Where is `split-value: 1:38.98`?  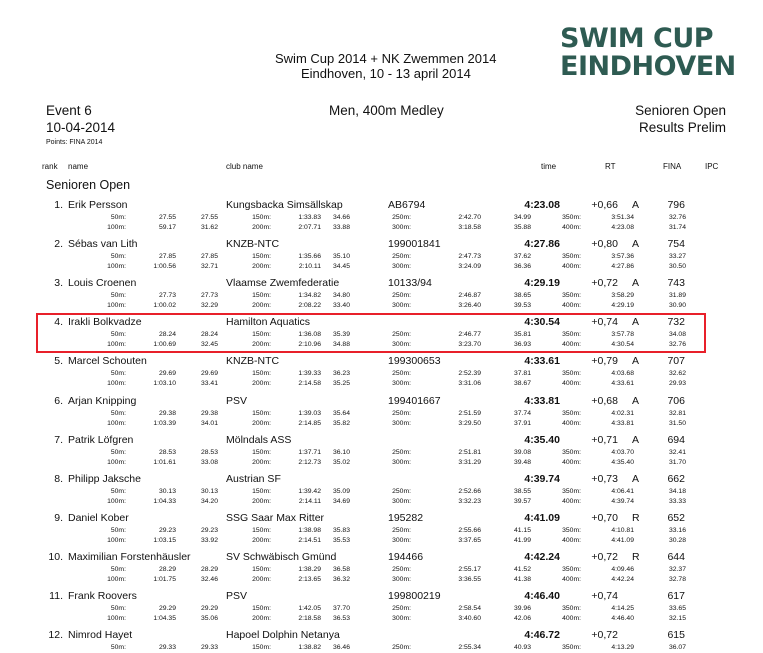
split-value: 1:38.98 is located at coordinates (309, 530).